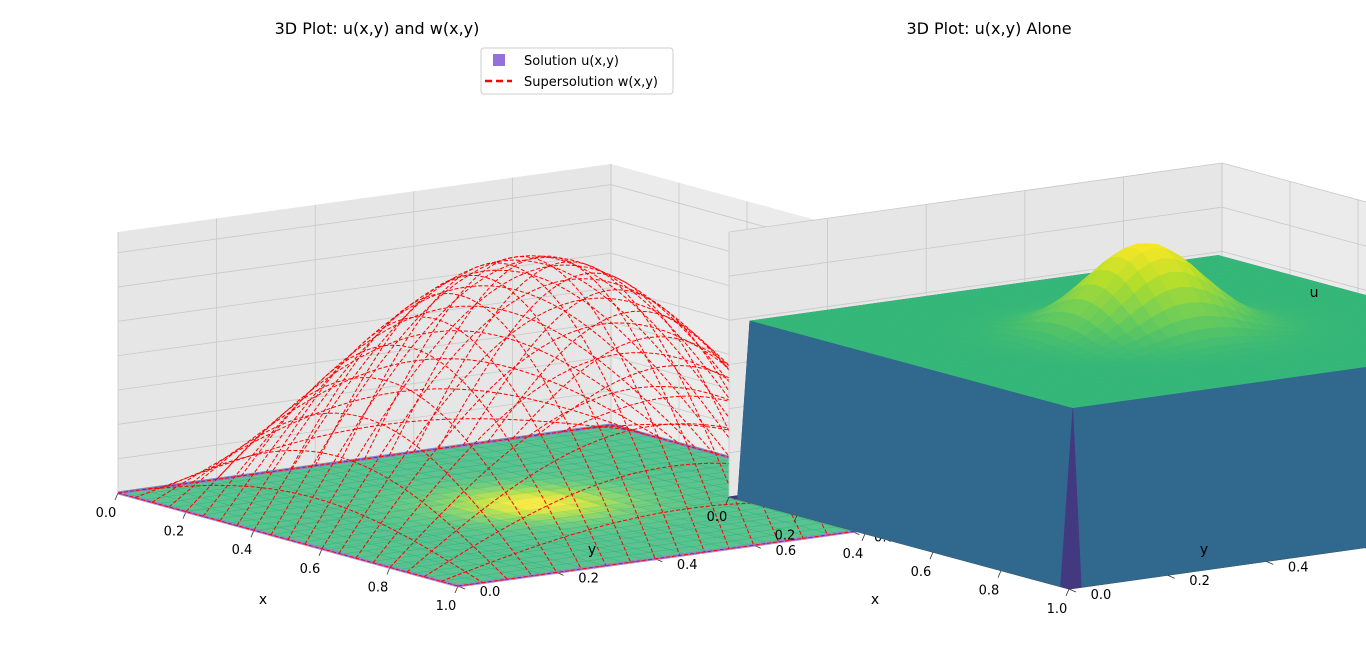  Describe the element at coordinates (499, 60) in the screenshot. I see `legend-swatch-solution` at that location.